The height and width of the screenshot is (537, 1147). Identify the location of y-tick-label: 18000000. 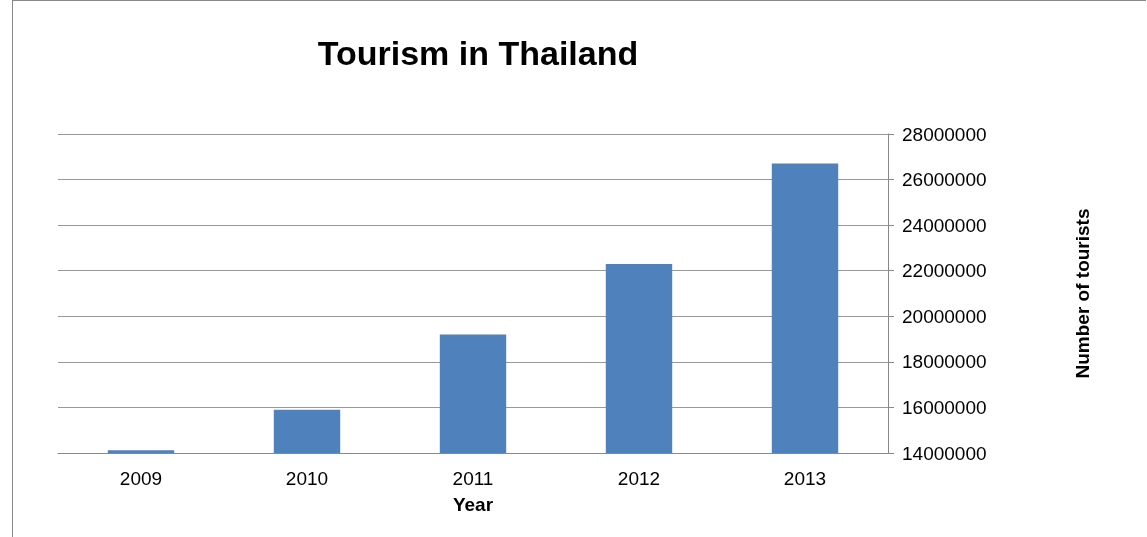
(944, 362).